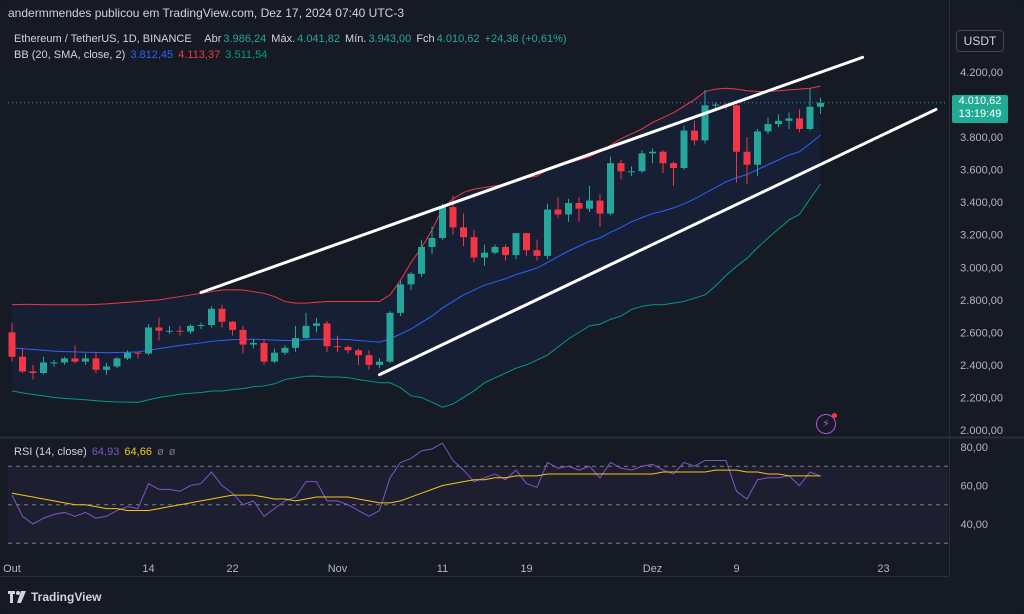  What do you see at coordinates (70, 55) in the screenshot?
I see `bb-label: BB (20, SMA, close, 2)` at bounding box center [70, 55].